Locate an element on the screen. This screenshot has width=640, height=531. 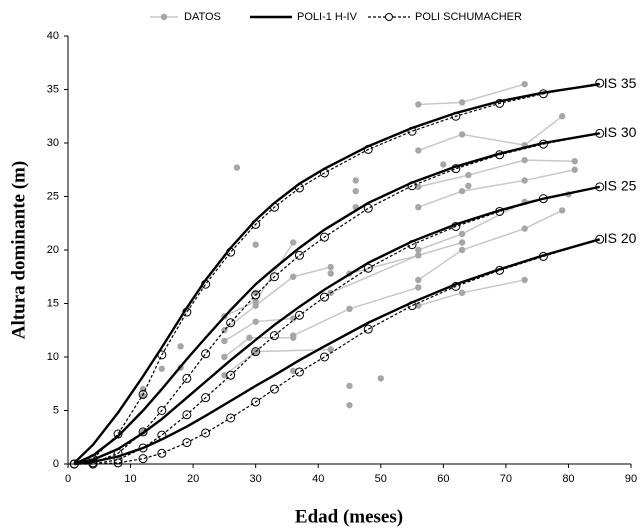
x-tick-label: 90 is located at coordinates (631, 479).